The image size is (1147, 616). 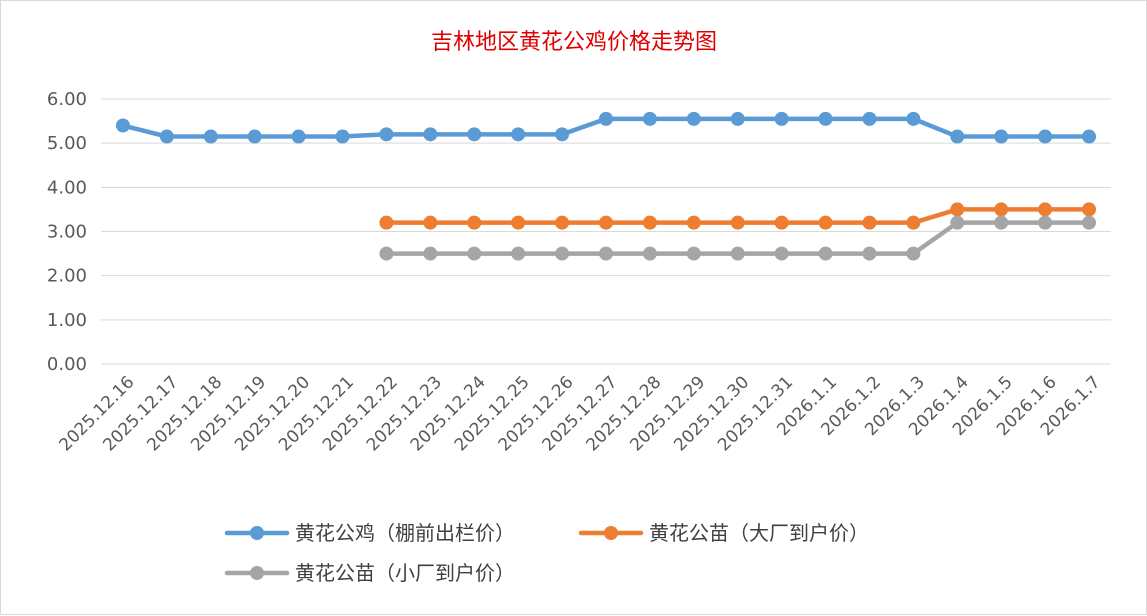 What do you see at coordinates (67, 232) in the screenshot?
I see `y-tick-label: 3.00` at bounding box center [67, 232].